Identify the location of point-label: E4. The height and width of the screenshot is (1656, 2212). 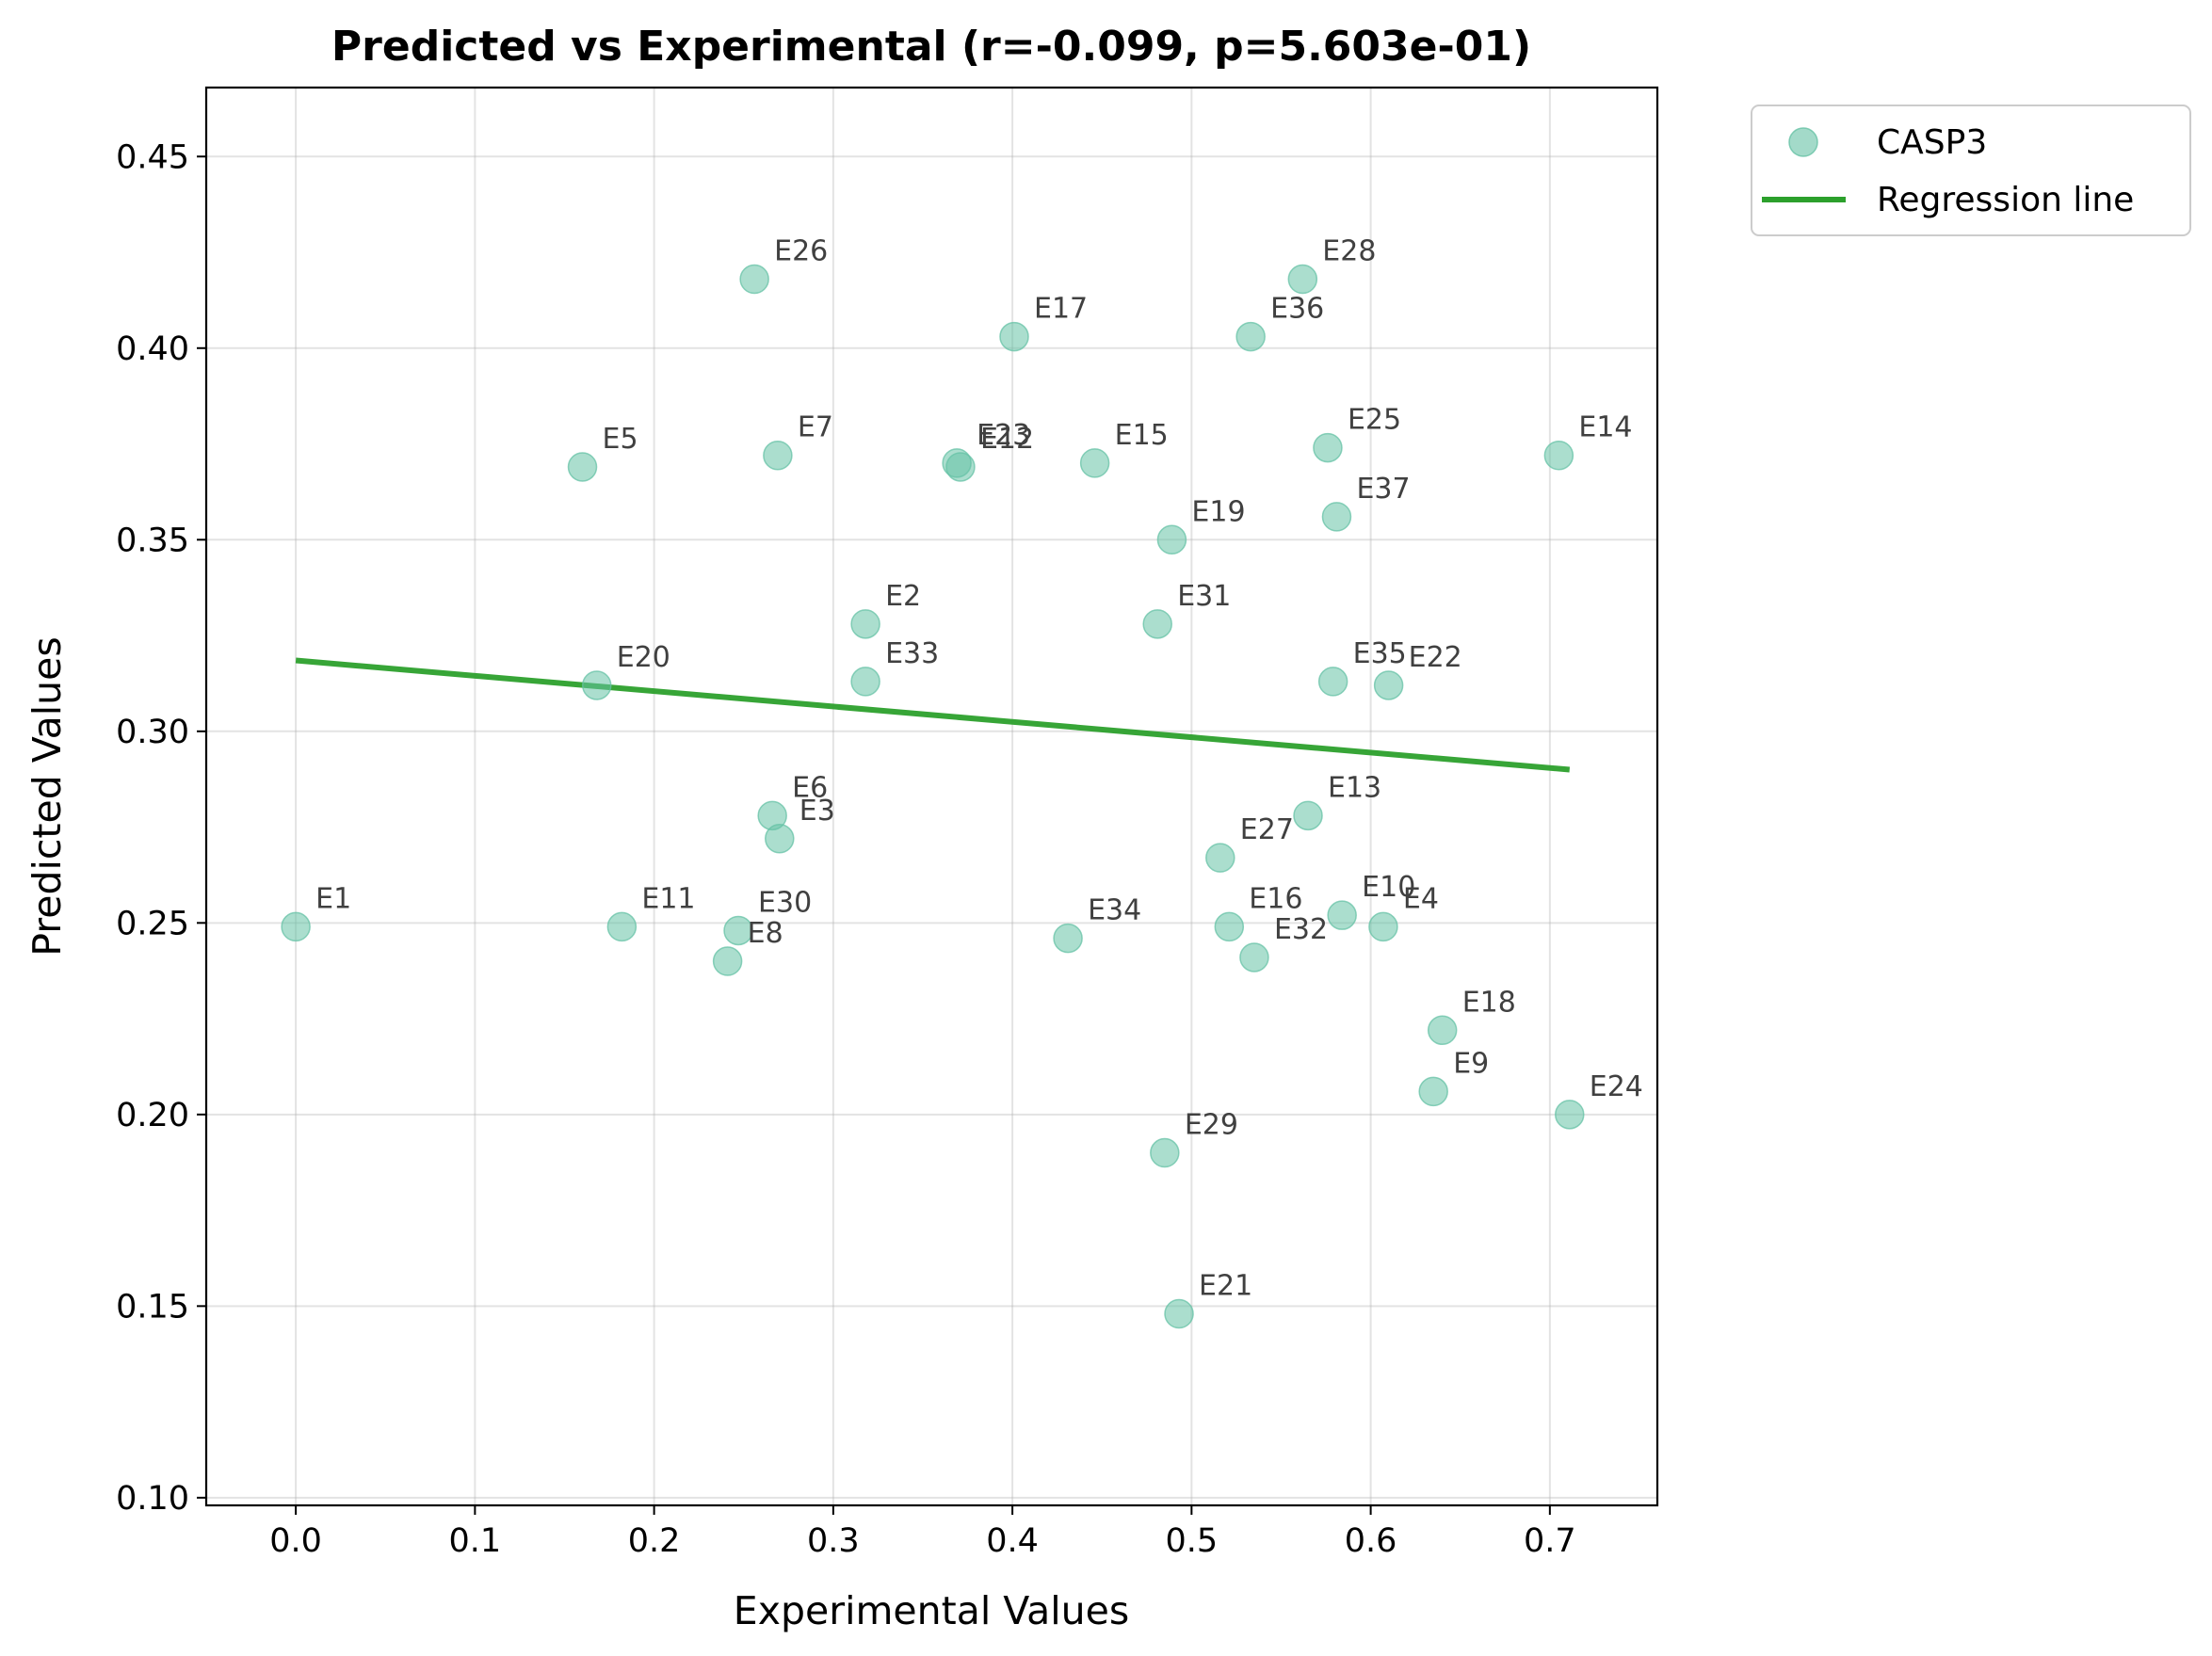
(1421, 898).